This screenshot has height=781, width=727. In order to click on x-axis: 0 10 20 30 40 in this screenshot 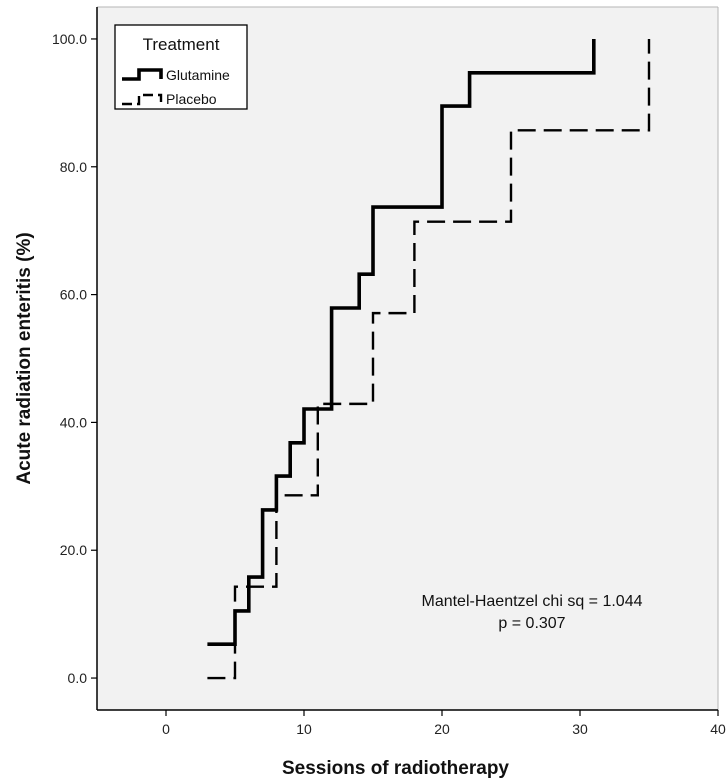, I will do `click(444, 723)`.